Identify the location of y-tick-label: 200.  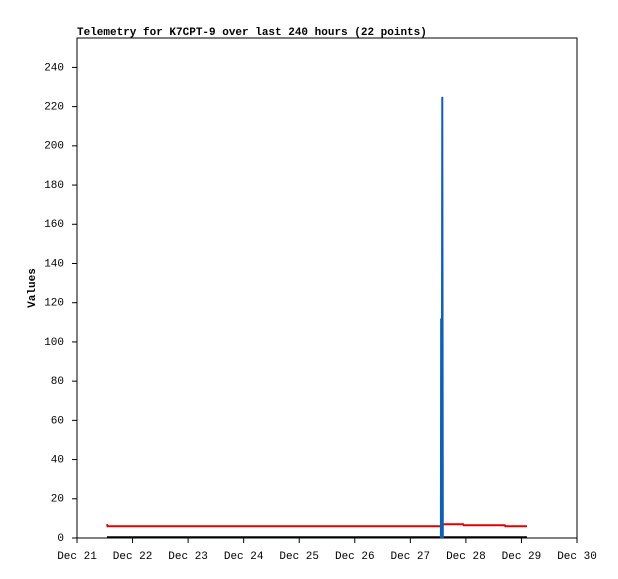
(54, 147).